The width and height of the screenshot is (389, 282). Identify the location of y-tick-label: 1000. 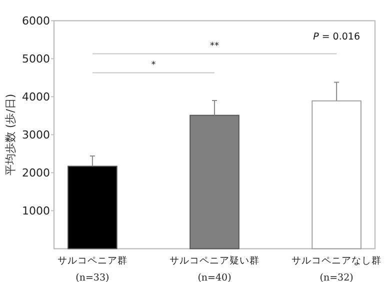
(36, 211).